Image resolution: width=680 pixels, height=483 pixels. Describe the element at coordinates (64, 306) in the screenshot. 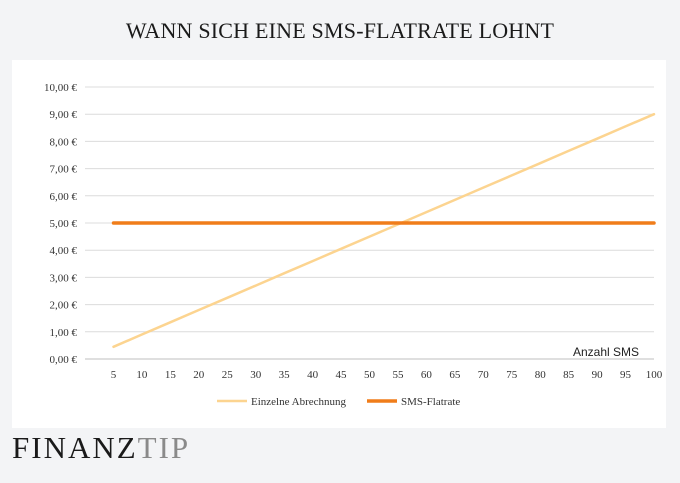

I see `y-tick-label: 2,00 €` at that location.